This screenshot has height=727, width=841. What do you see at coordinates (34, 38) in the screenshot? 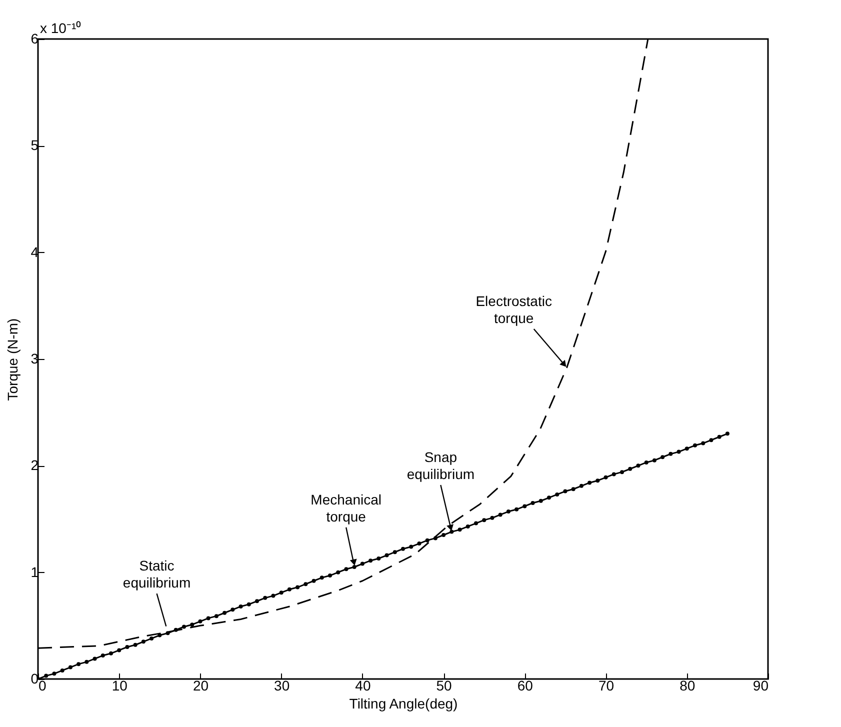
I see `y-tick-label: 6` at bounding box center [34, 38].